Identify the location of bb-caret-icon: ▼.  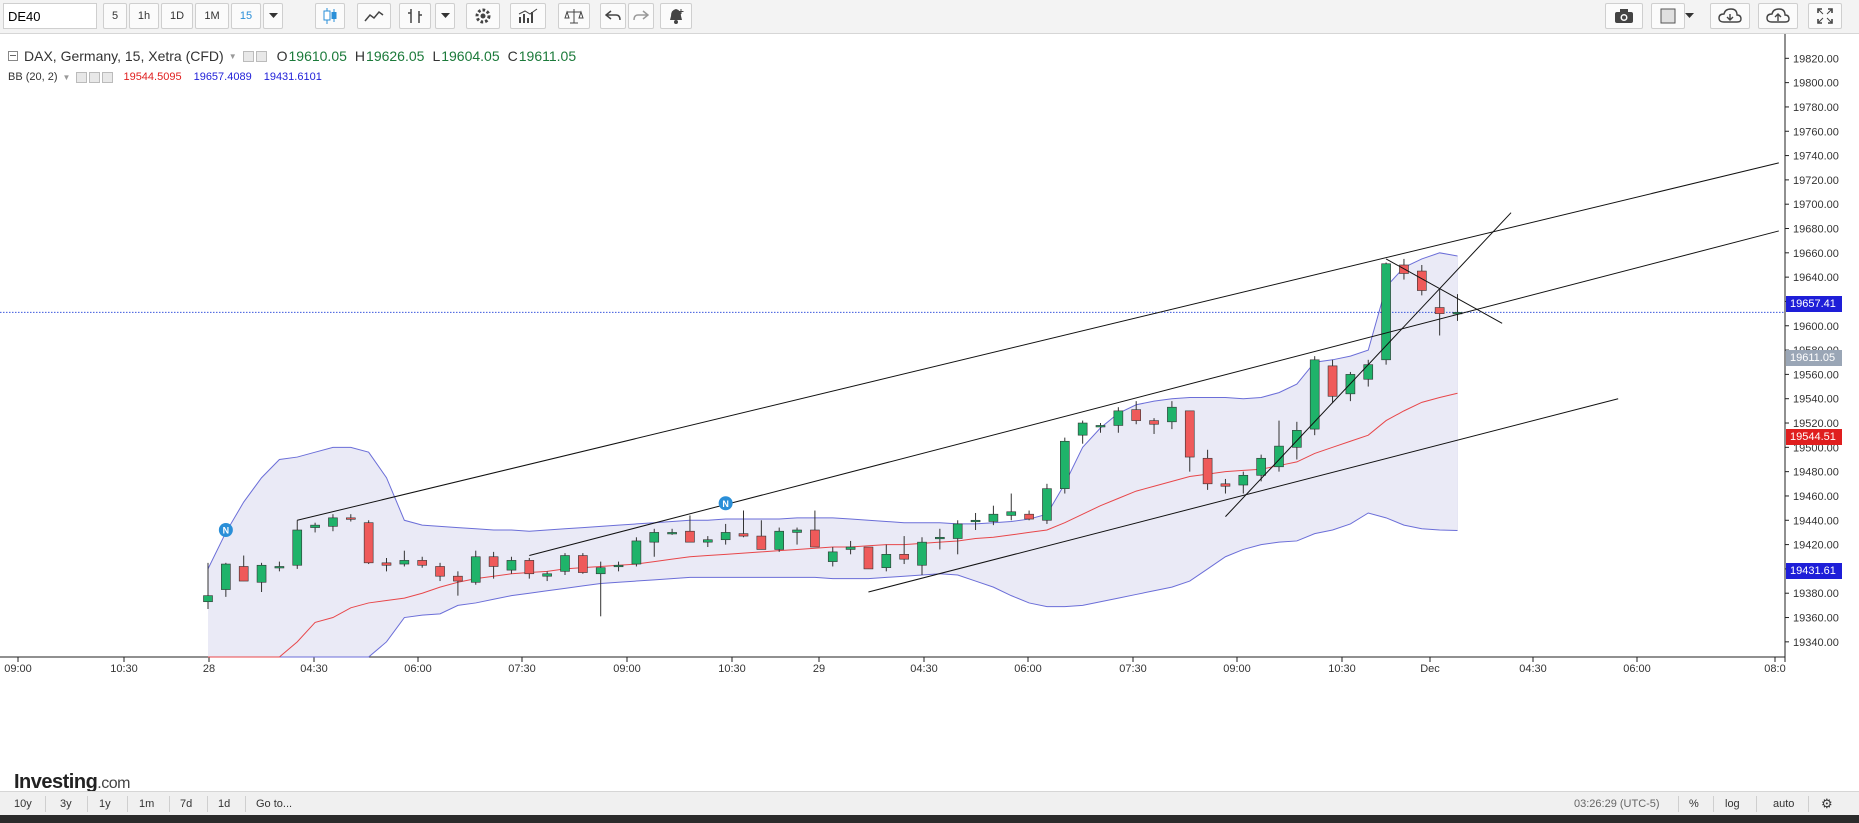
(66, 77).